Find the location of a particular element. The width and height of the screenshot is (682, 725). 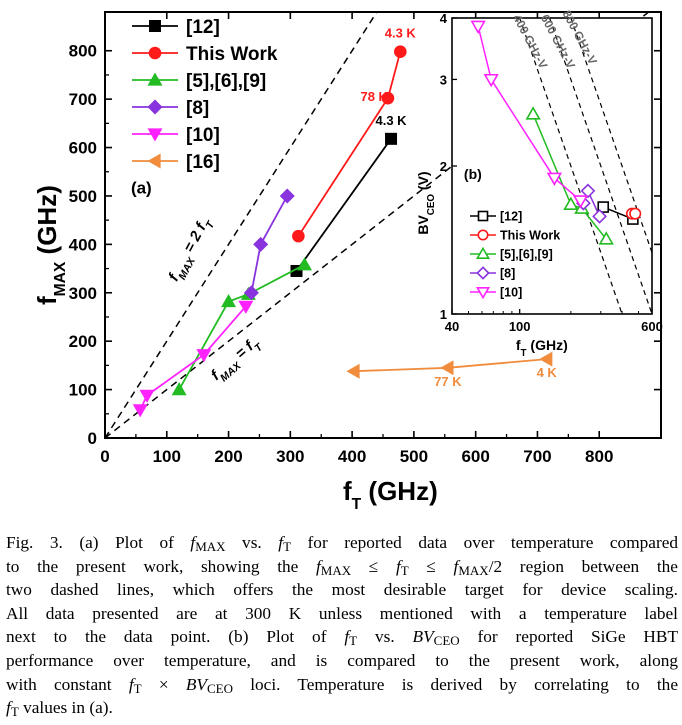

x-tick-label-a: 100 is located at coordinates (167, 456).